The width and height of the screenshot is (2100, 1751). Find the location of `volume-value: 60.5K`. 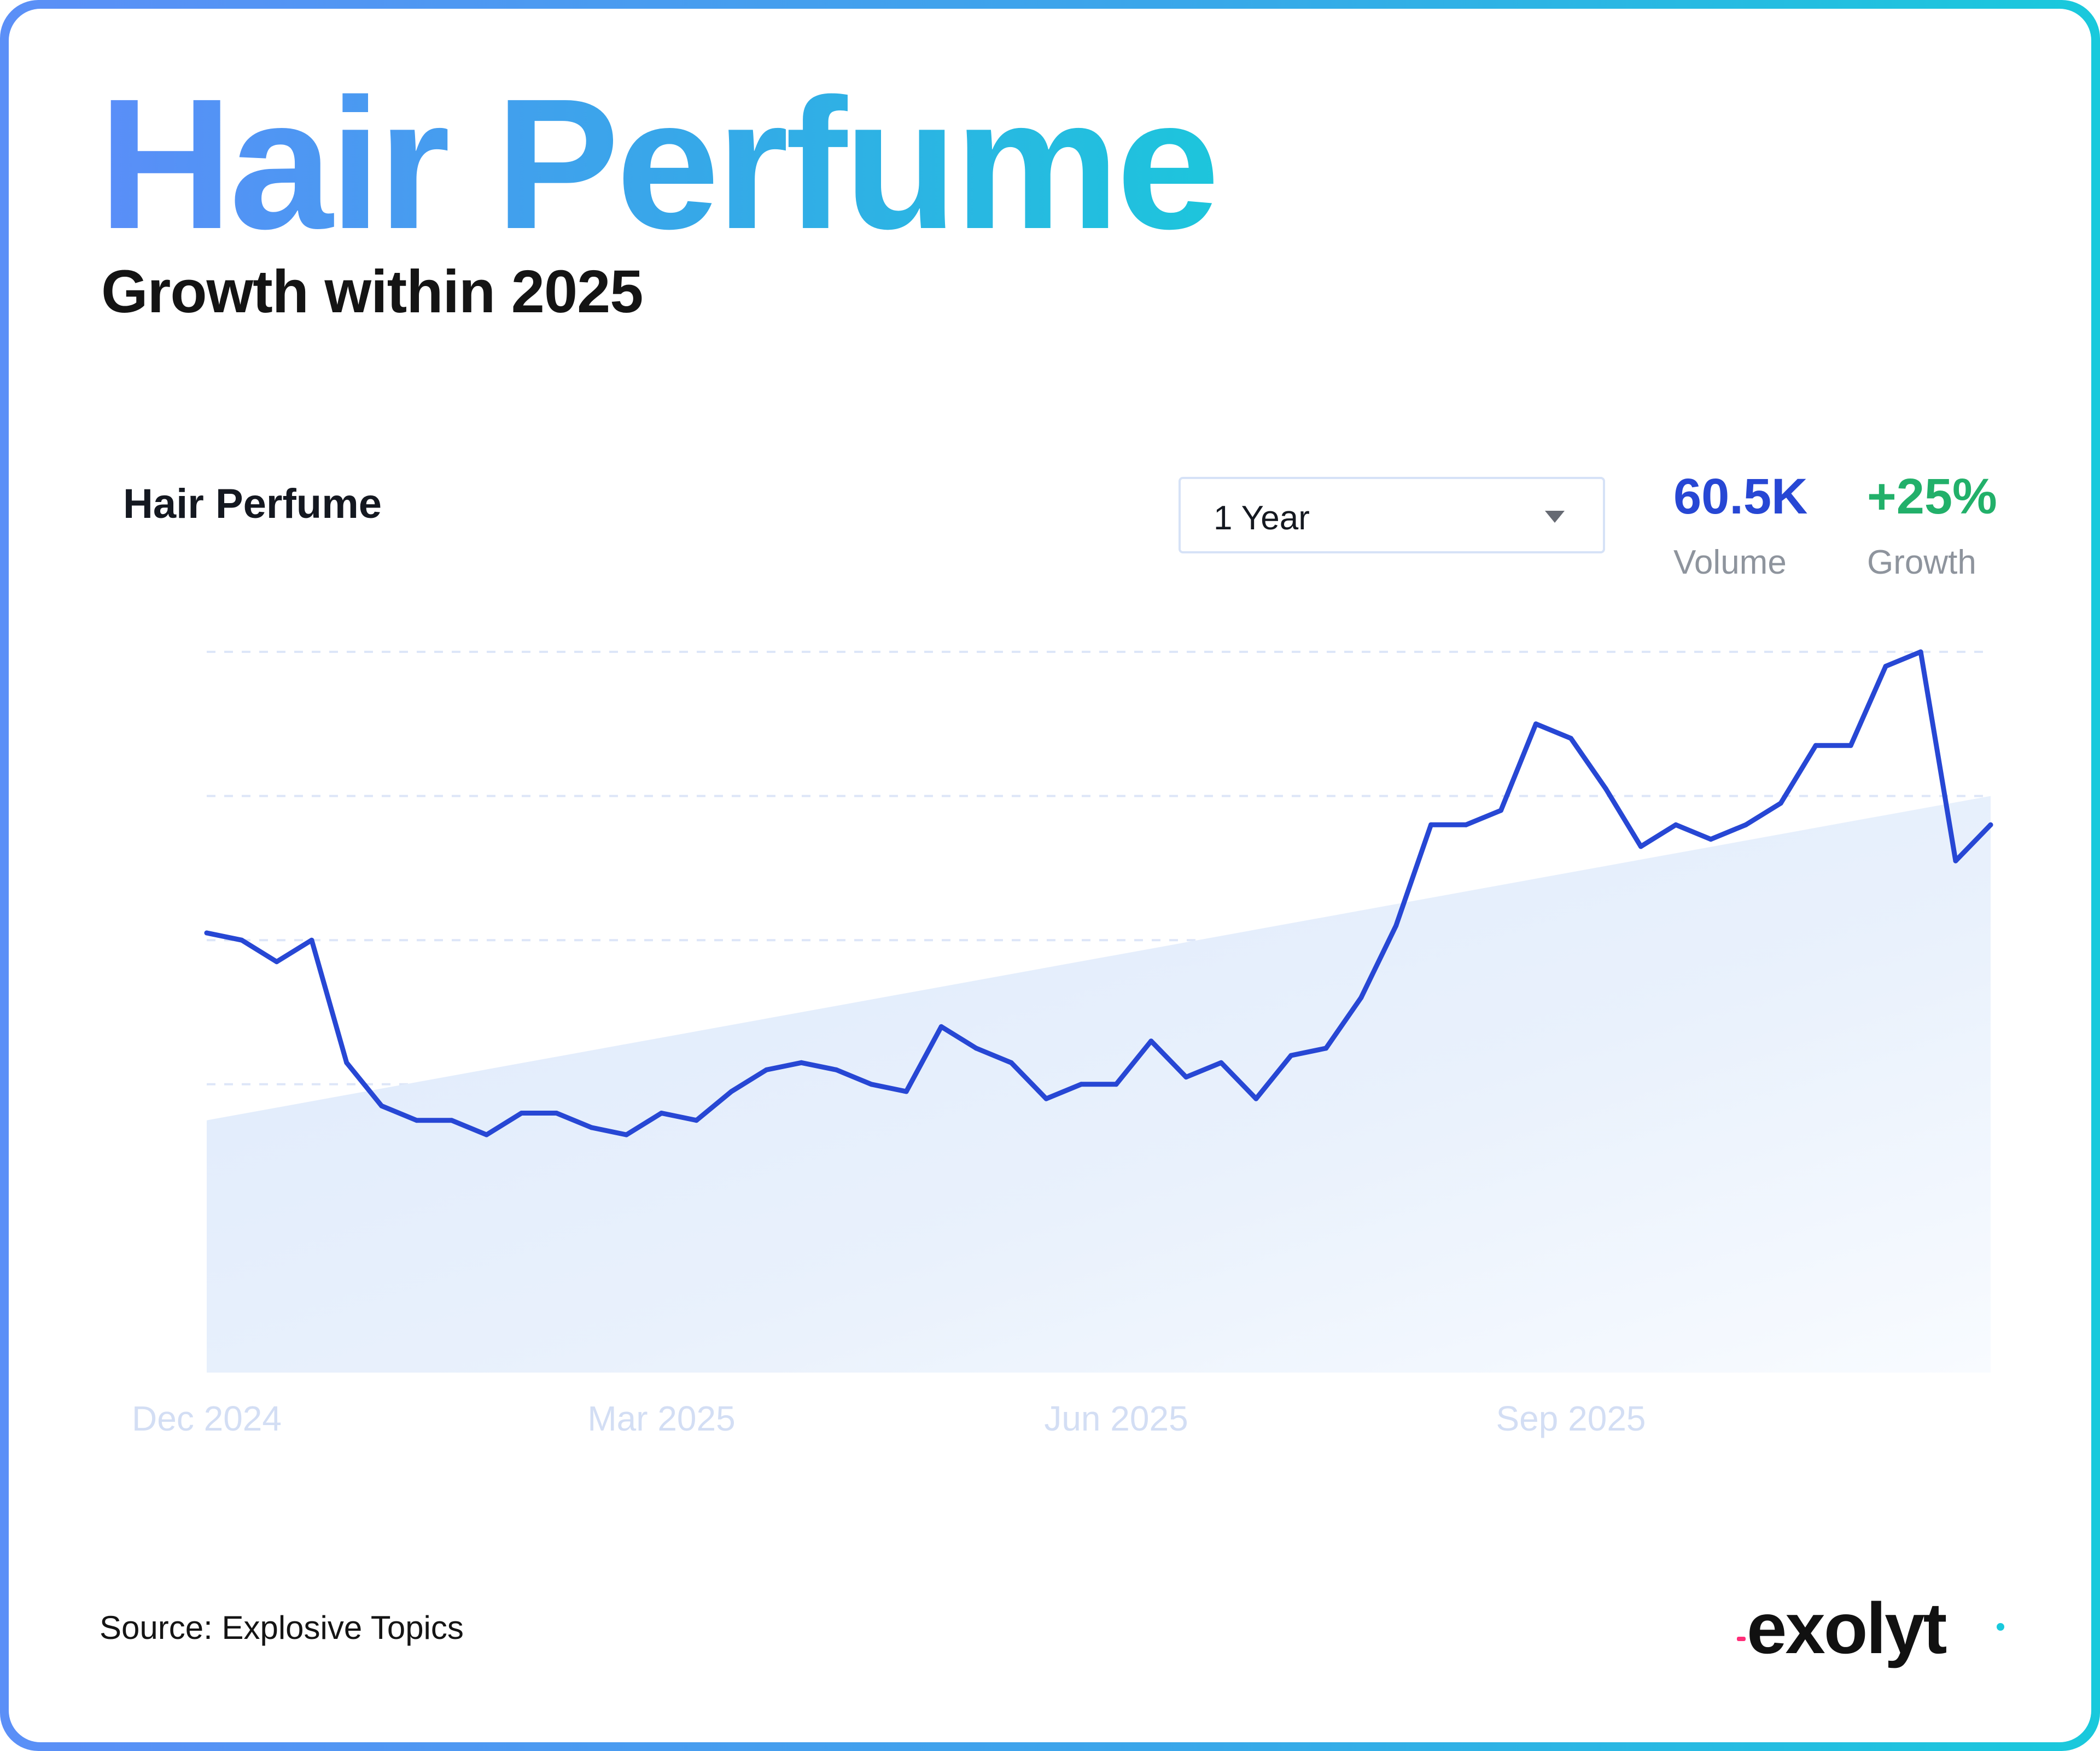

volume-value: 60.5K is located at coordinates (1740, 496).